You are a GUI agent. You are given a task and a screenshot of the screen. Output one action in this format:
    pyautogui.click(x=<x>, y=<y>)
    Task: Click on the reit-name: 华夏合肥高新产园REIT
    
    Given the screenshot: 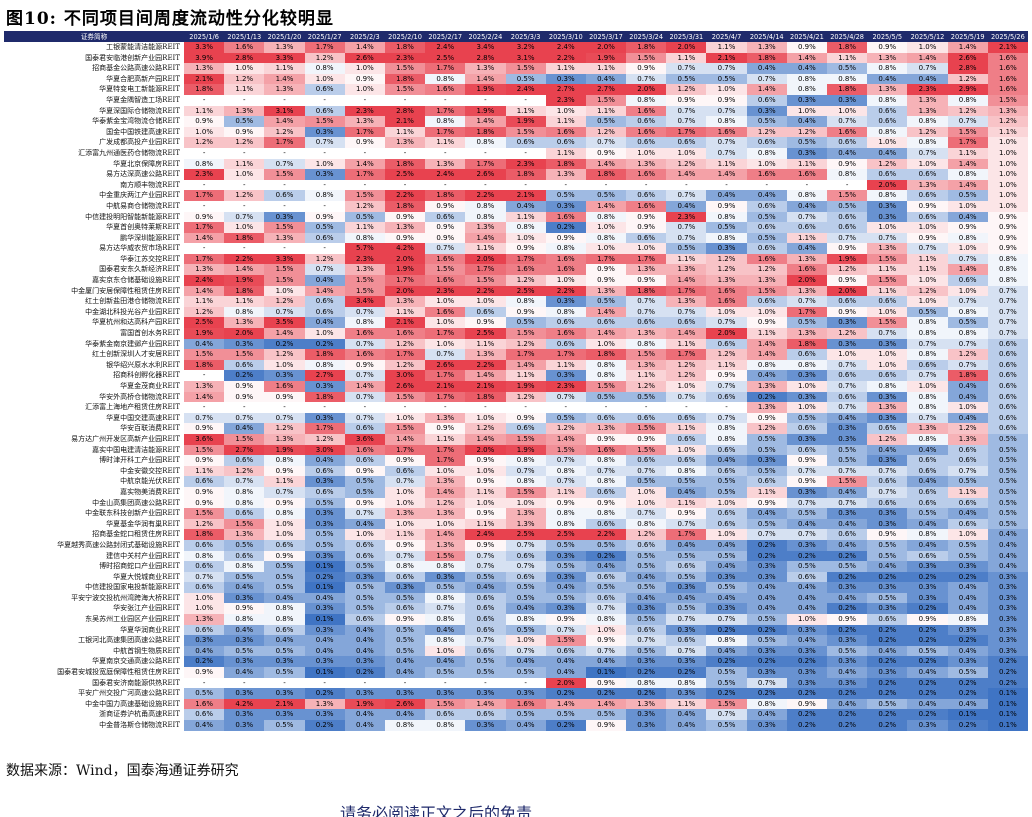 What is the action you would take?
    pyautogui.click(x=94, y=79)
    